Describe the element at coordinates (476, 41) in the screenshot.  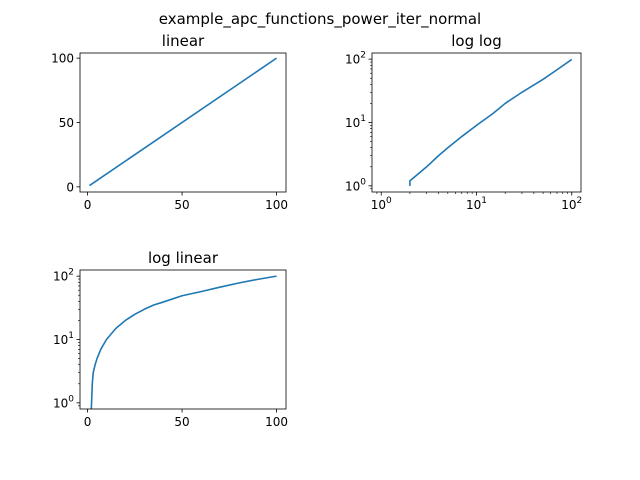
I see `log-log-title: log log` at that location.